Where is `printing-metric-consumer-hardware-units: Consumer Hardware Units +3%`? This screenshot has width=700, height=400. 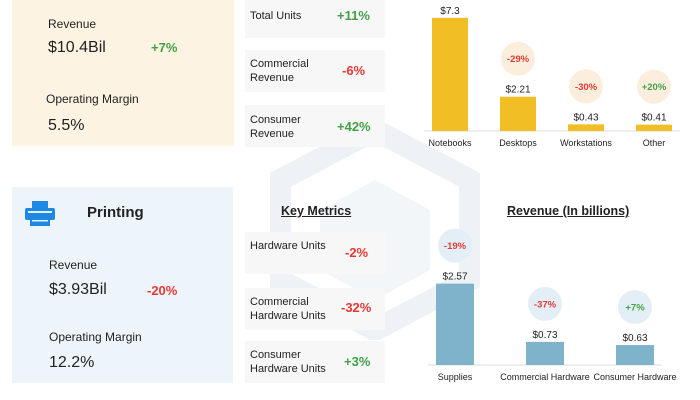
printing-metric-consumer-hardware-units: Consumer Hardware Units +3% is located at coordinates (315, 362).